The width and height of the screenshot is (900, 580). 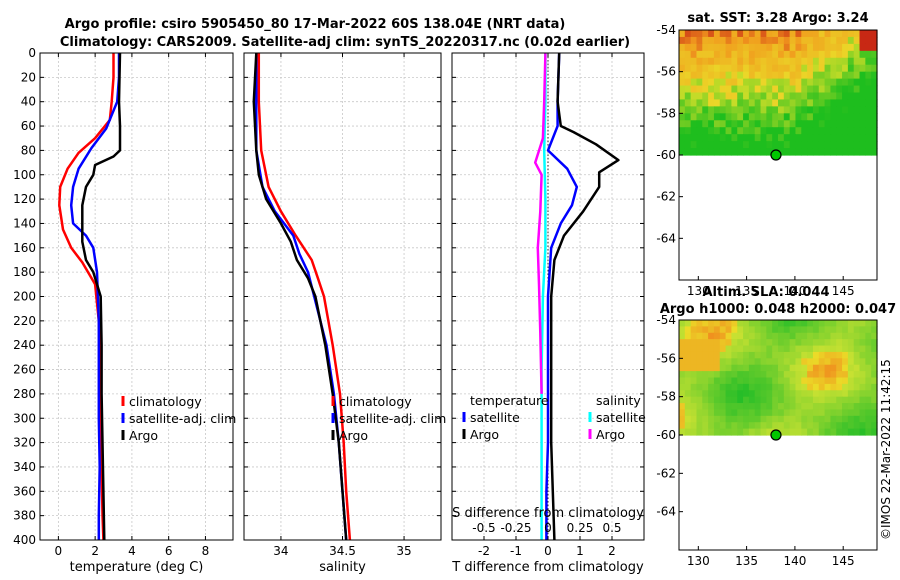 I want to click on legend-entry: climatology, so click(x=375, y=401).